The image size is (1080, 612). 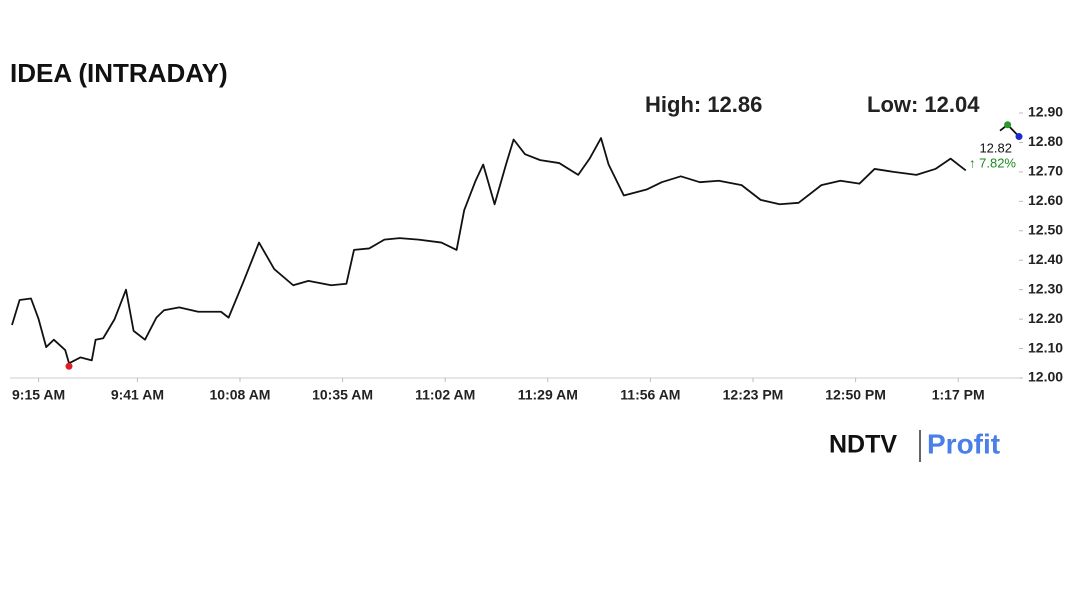 I want to click on y-tick-label: 12.00, so click(x=1045, y=377).